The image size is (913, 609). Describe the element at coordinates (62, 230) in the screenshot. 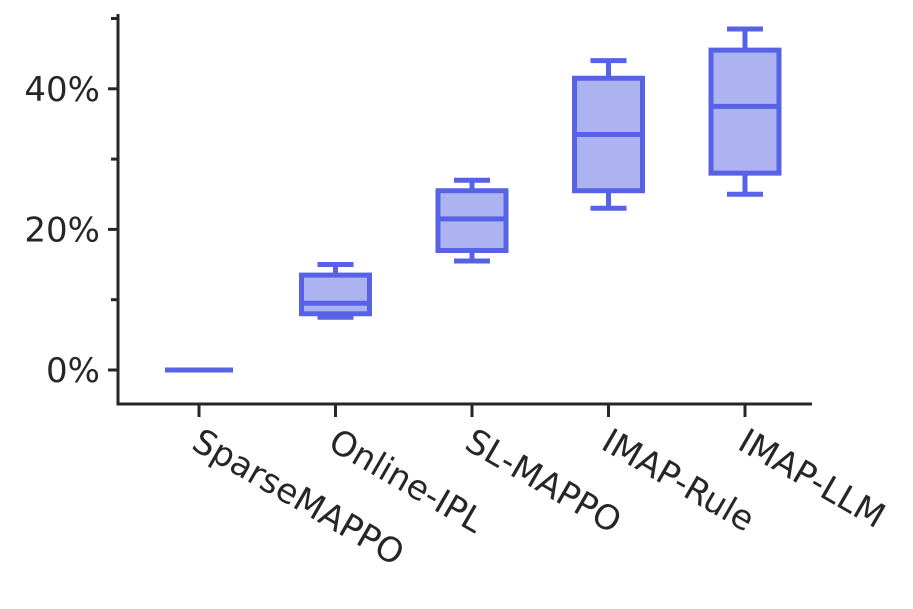

I see `y-tick-label: 20%` at that location.